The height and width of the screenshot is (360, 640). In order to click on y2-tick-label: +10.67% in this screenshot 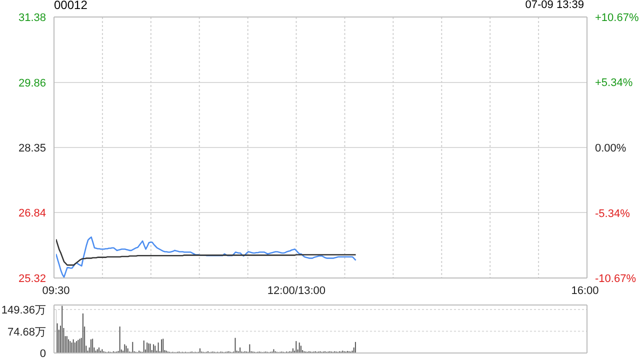, I will do `click(617, 18)`.